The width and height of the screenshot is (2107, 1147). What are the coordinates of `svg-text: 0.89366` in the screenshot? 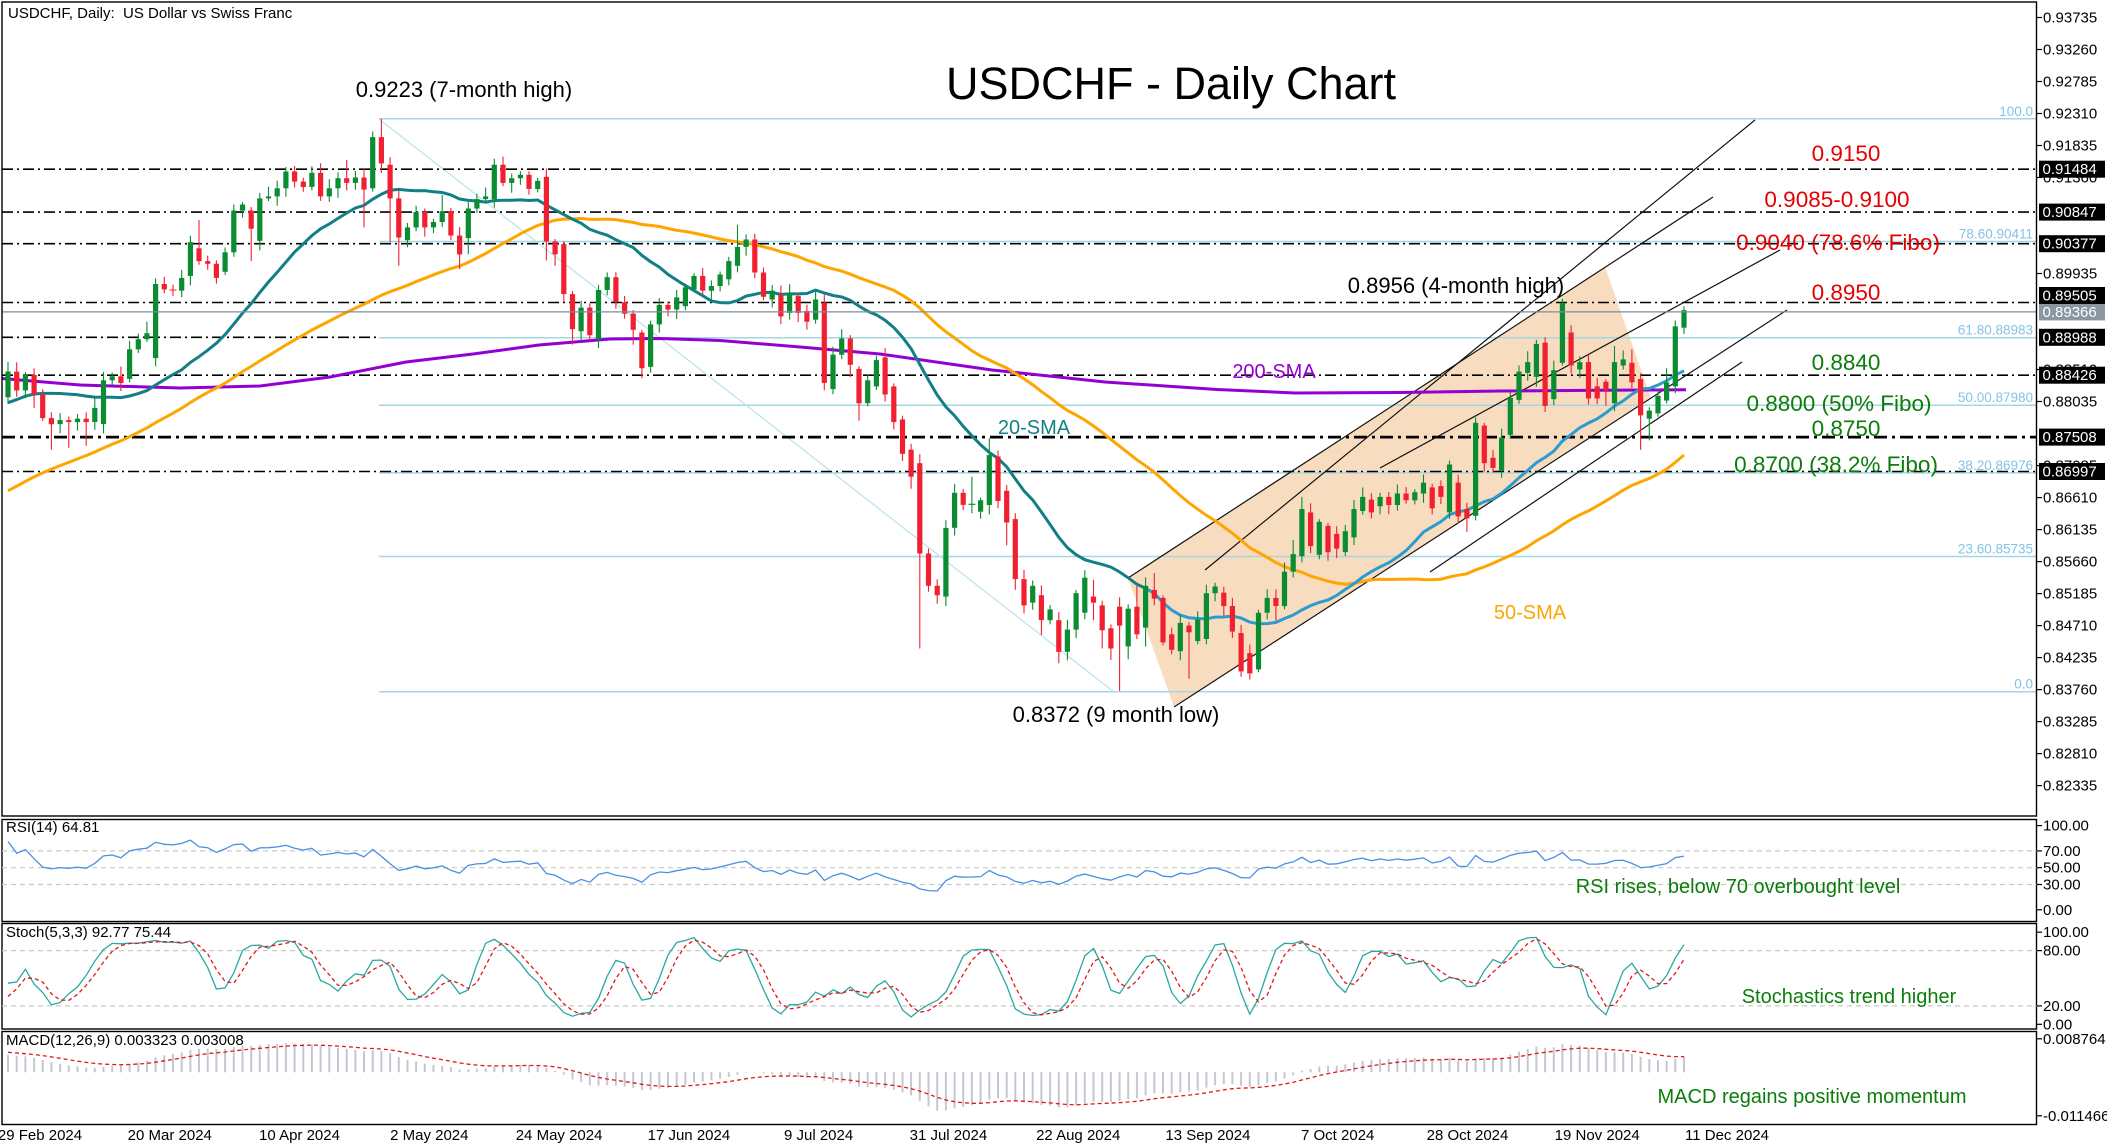 It's located at (2070, 312).